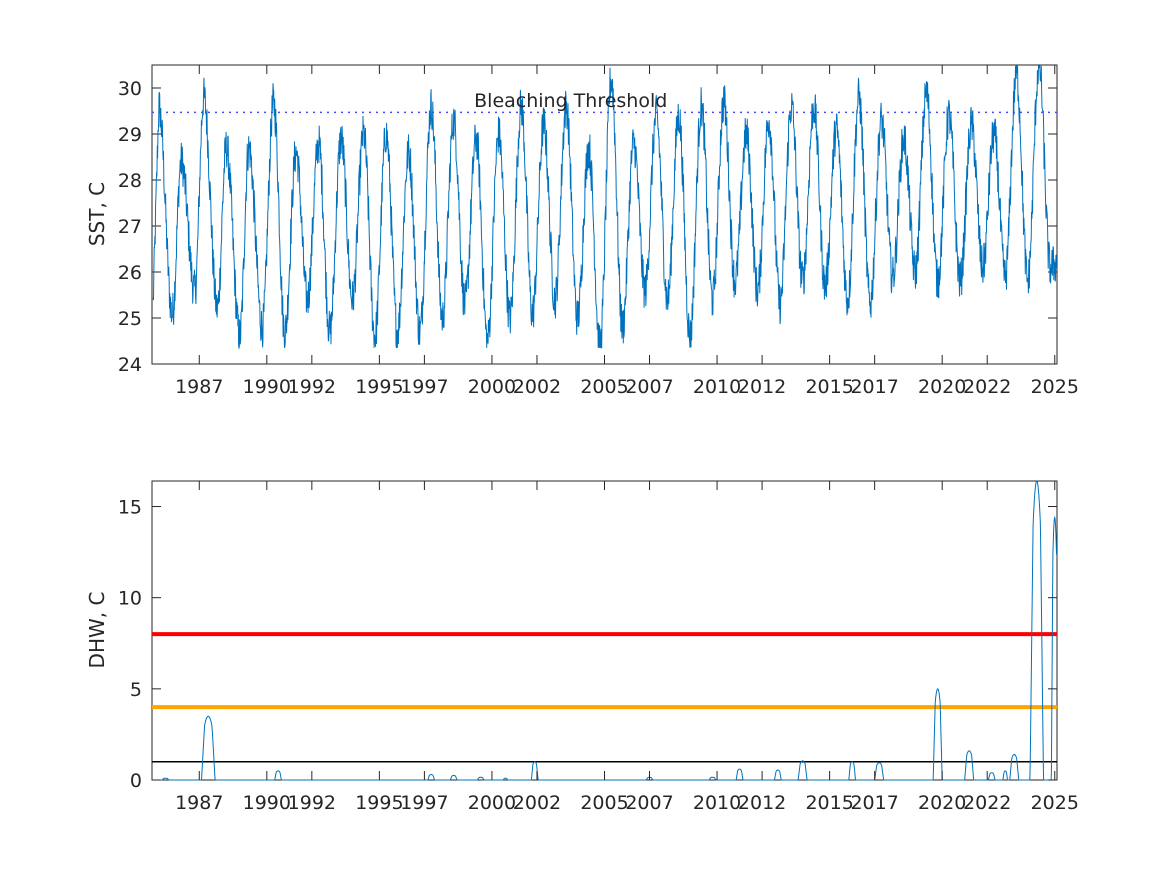  I want to click on y-tick-label: 26, so click(130, 273).